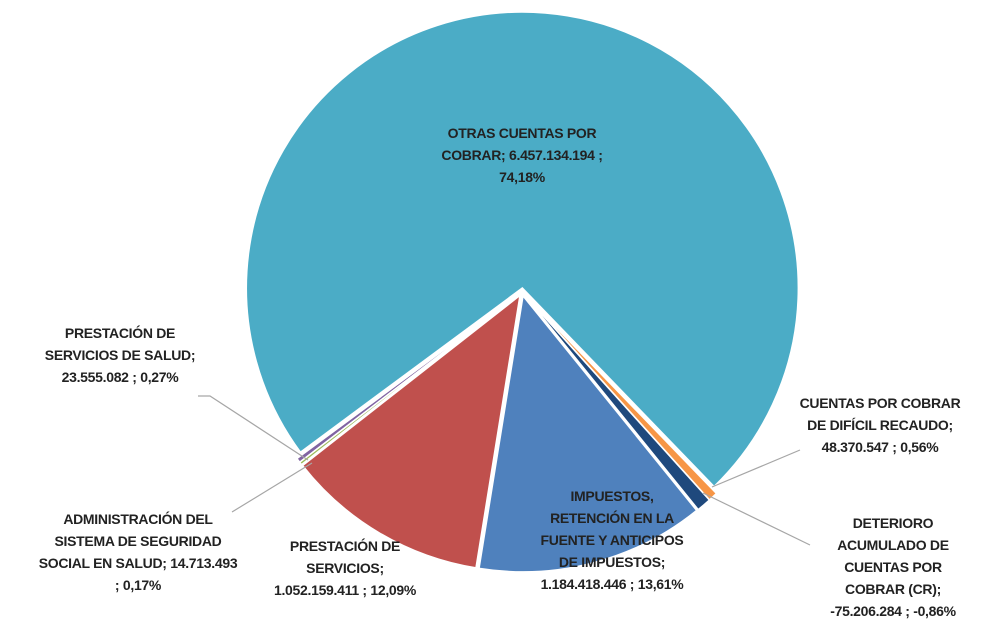 This screenshot has height=632, width=993. What do you see at coordinates (120, 344) in the screenshot?
I see `category-label: PRESTACIÓN DE SERVICIOS DE SALUD;` at bounding box center [120, 344].